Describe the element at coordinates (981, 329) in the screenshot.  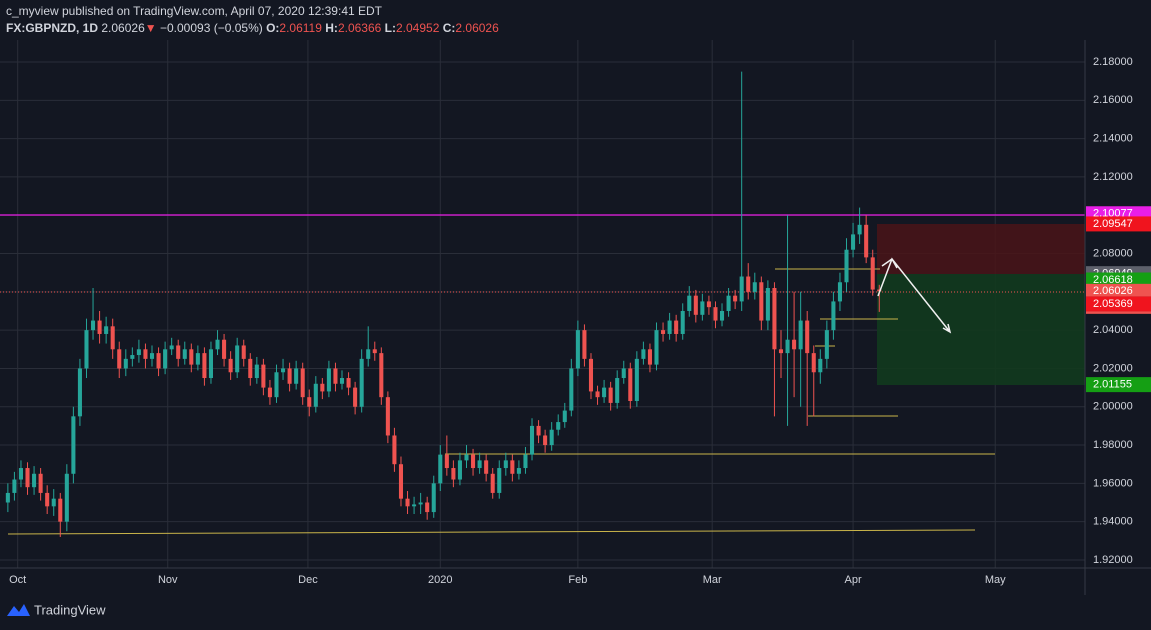
I see `target-zone` at that location.